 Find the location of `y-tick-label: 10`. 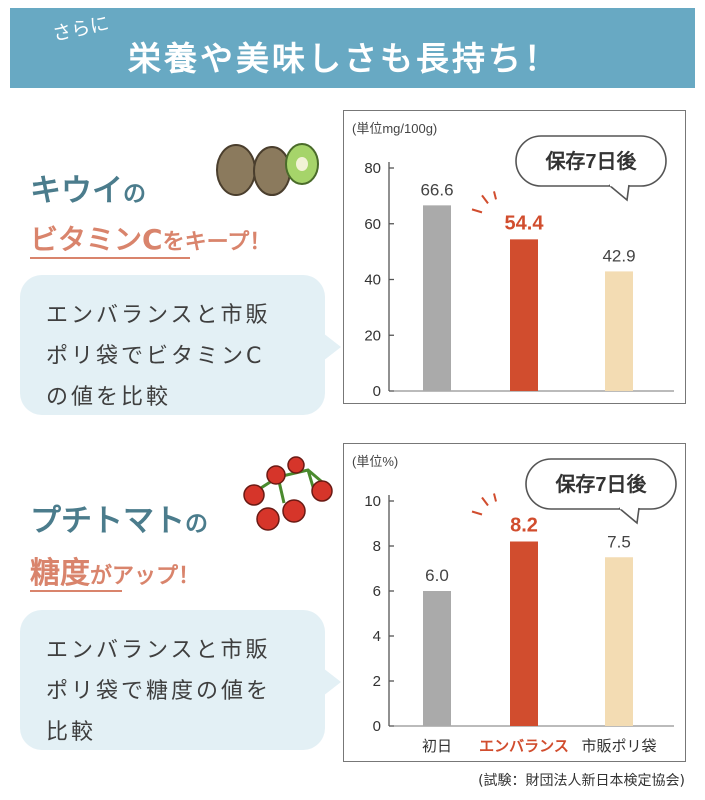

y-tick-label: 10 is located at coordinates (372, 501).